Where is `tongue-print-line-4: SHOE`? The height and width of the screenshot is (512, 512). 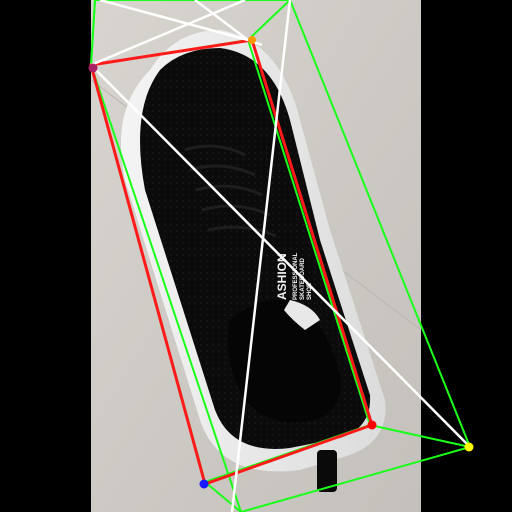 tongue-print-line-4: SHOE is located at coordinates (310, 291).